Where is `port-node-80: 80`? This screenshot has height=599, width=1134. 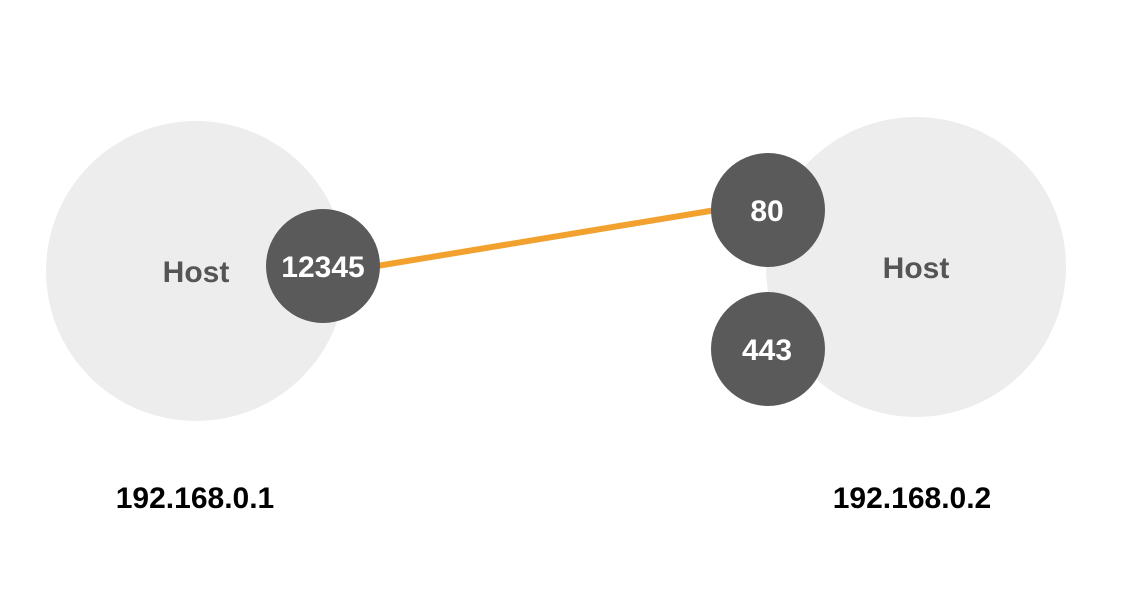 port-node-80: 80 is located at coordinates (768, 210).